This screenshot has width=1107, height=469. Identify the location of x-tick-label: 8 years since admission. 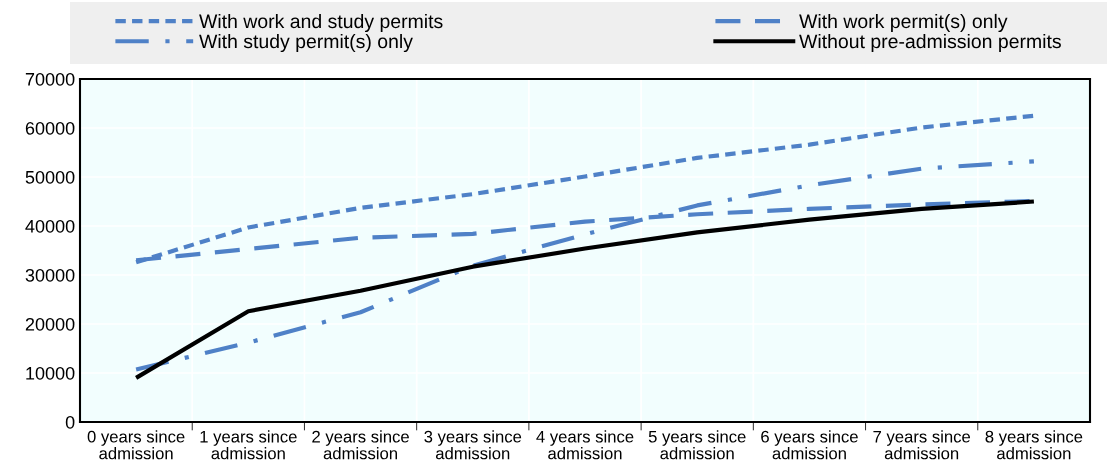
(1034, 445).